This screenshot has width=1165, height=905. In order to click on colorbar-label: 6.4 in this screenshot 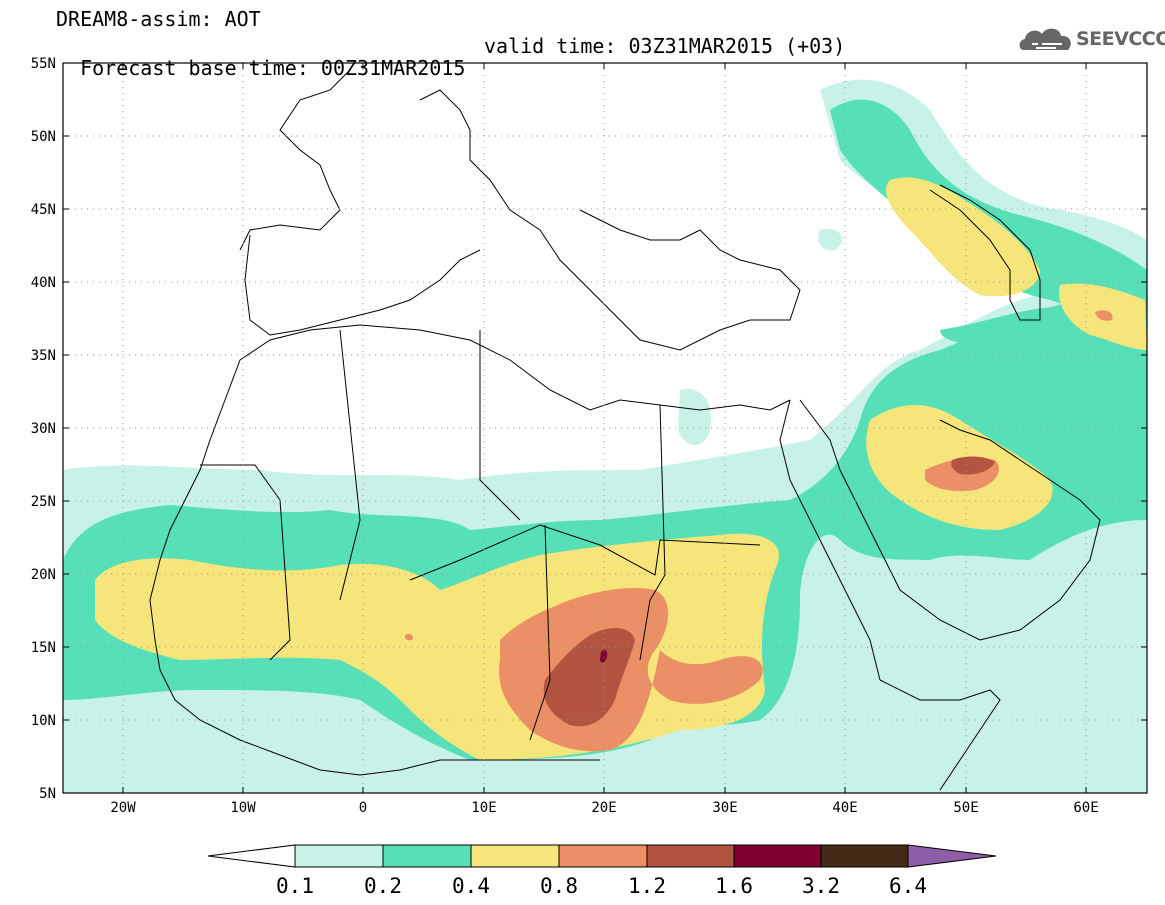, I will do `click(908, 886)`.